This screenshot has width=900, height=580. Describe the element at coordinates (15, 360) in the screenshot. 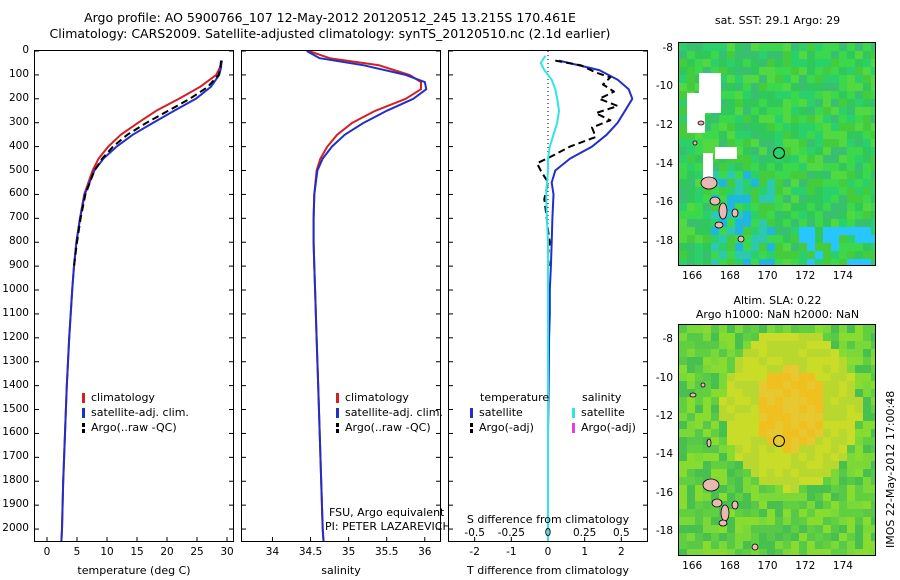

I see `depth-tick-label: 1300` at that location.